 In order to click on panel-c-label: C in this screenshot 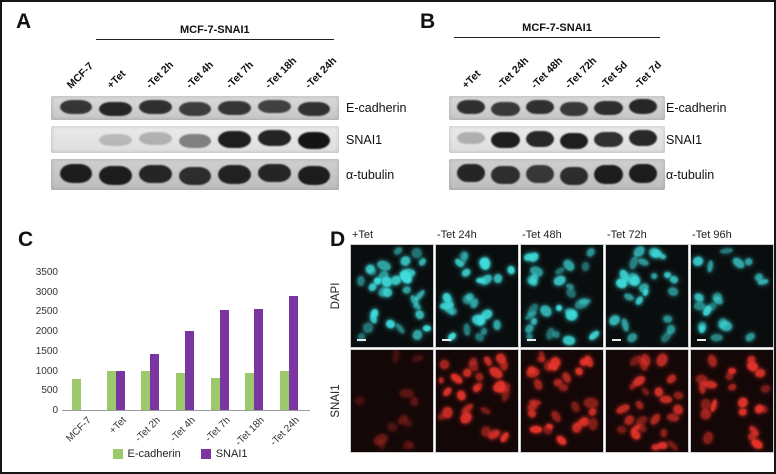, I will do `click(26, 239)`.